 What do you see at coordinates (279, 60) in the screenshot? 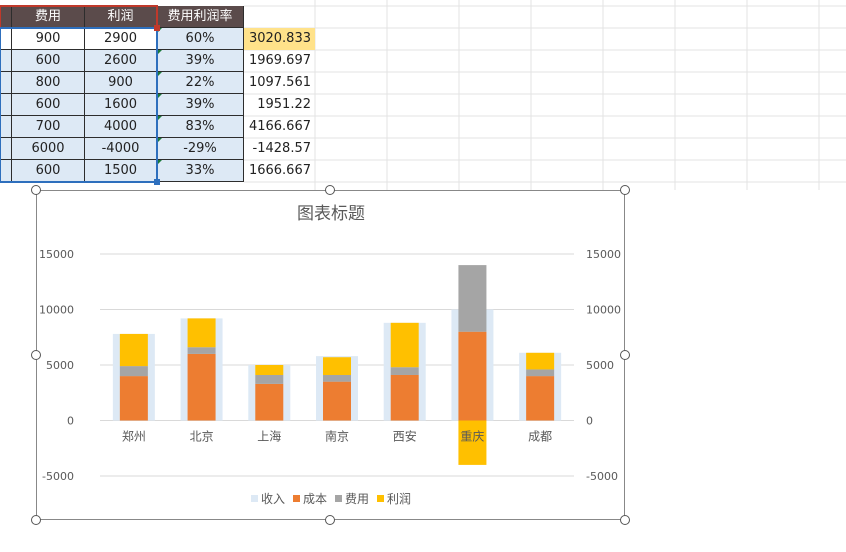
I see `table-cell-extra: 1969.697` at bounding box center [279, 60].